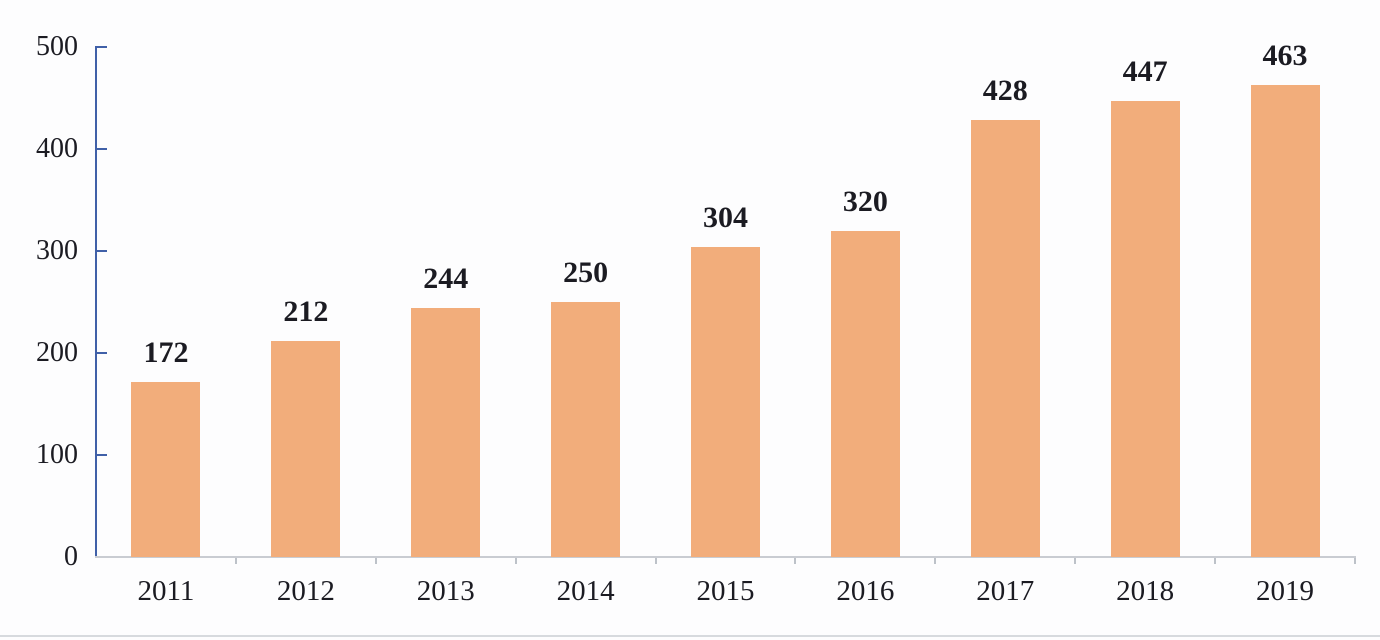 The width and height of the screenshot is (1380, 640). I want to click on y-tick-label: 300, so click(57, 250).